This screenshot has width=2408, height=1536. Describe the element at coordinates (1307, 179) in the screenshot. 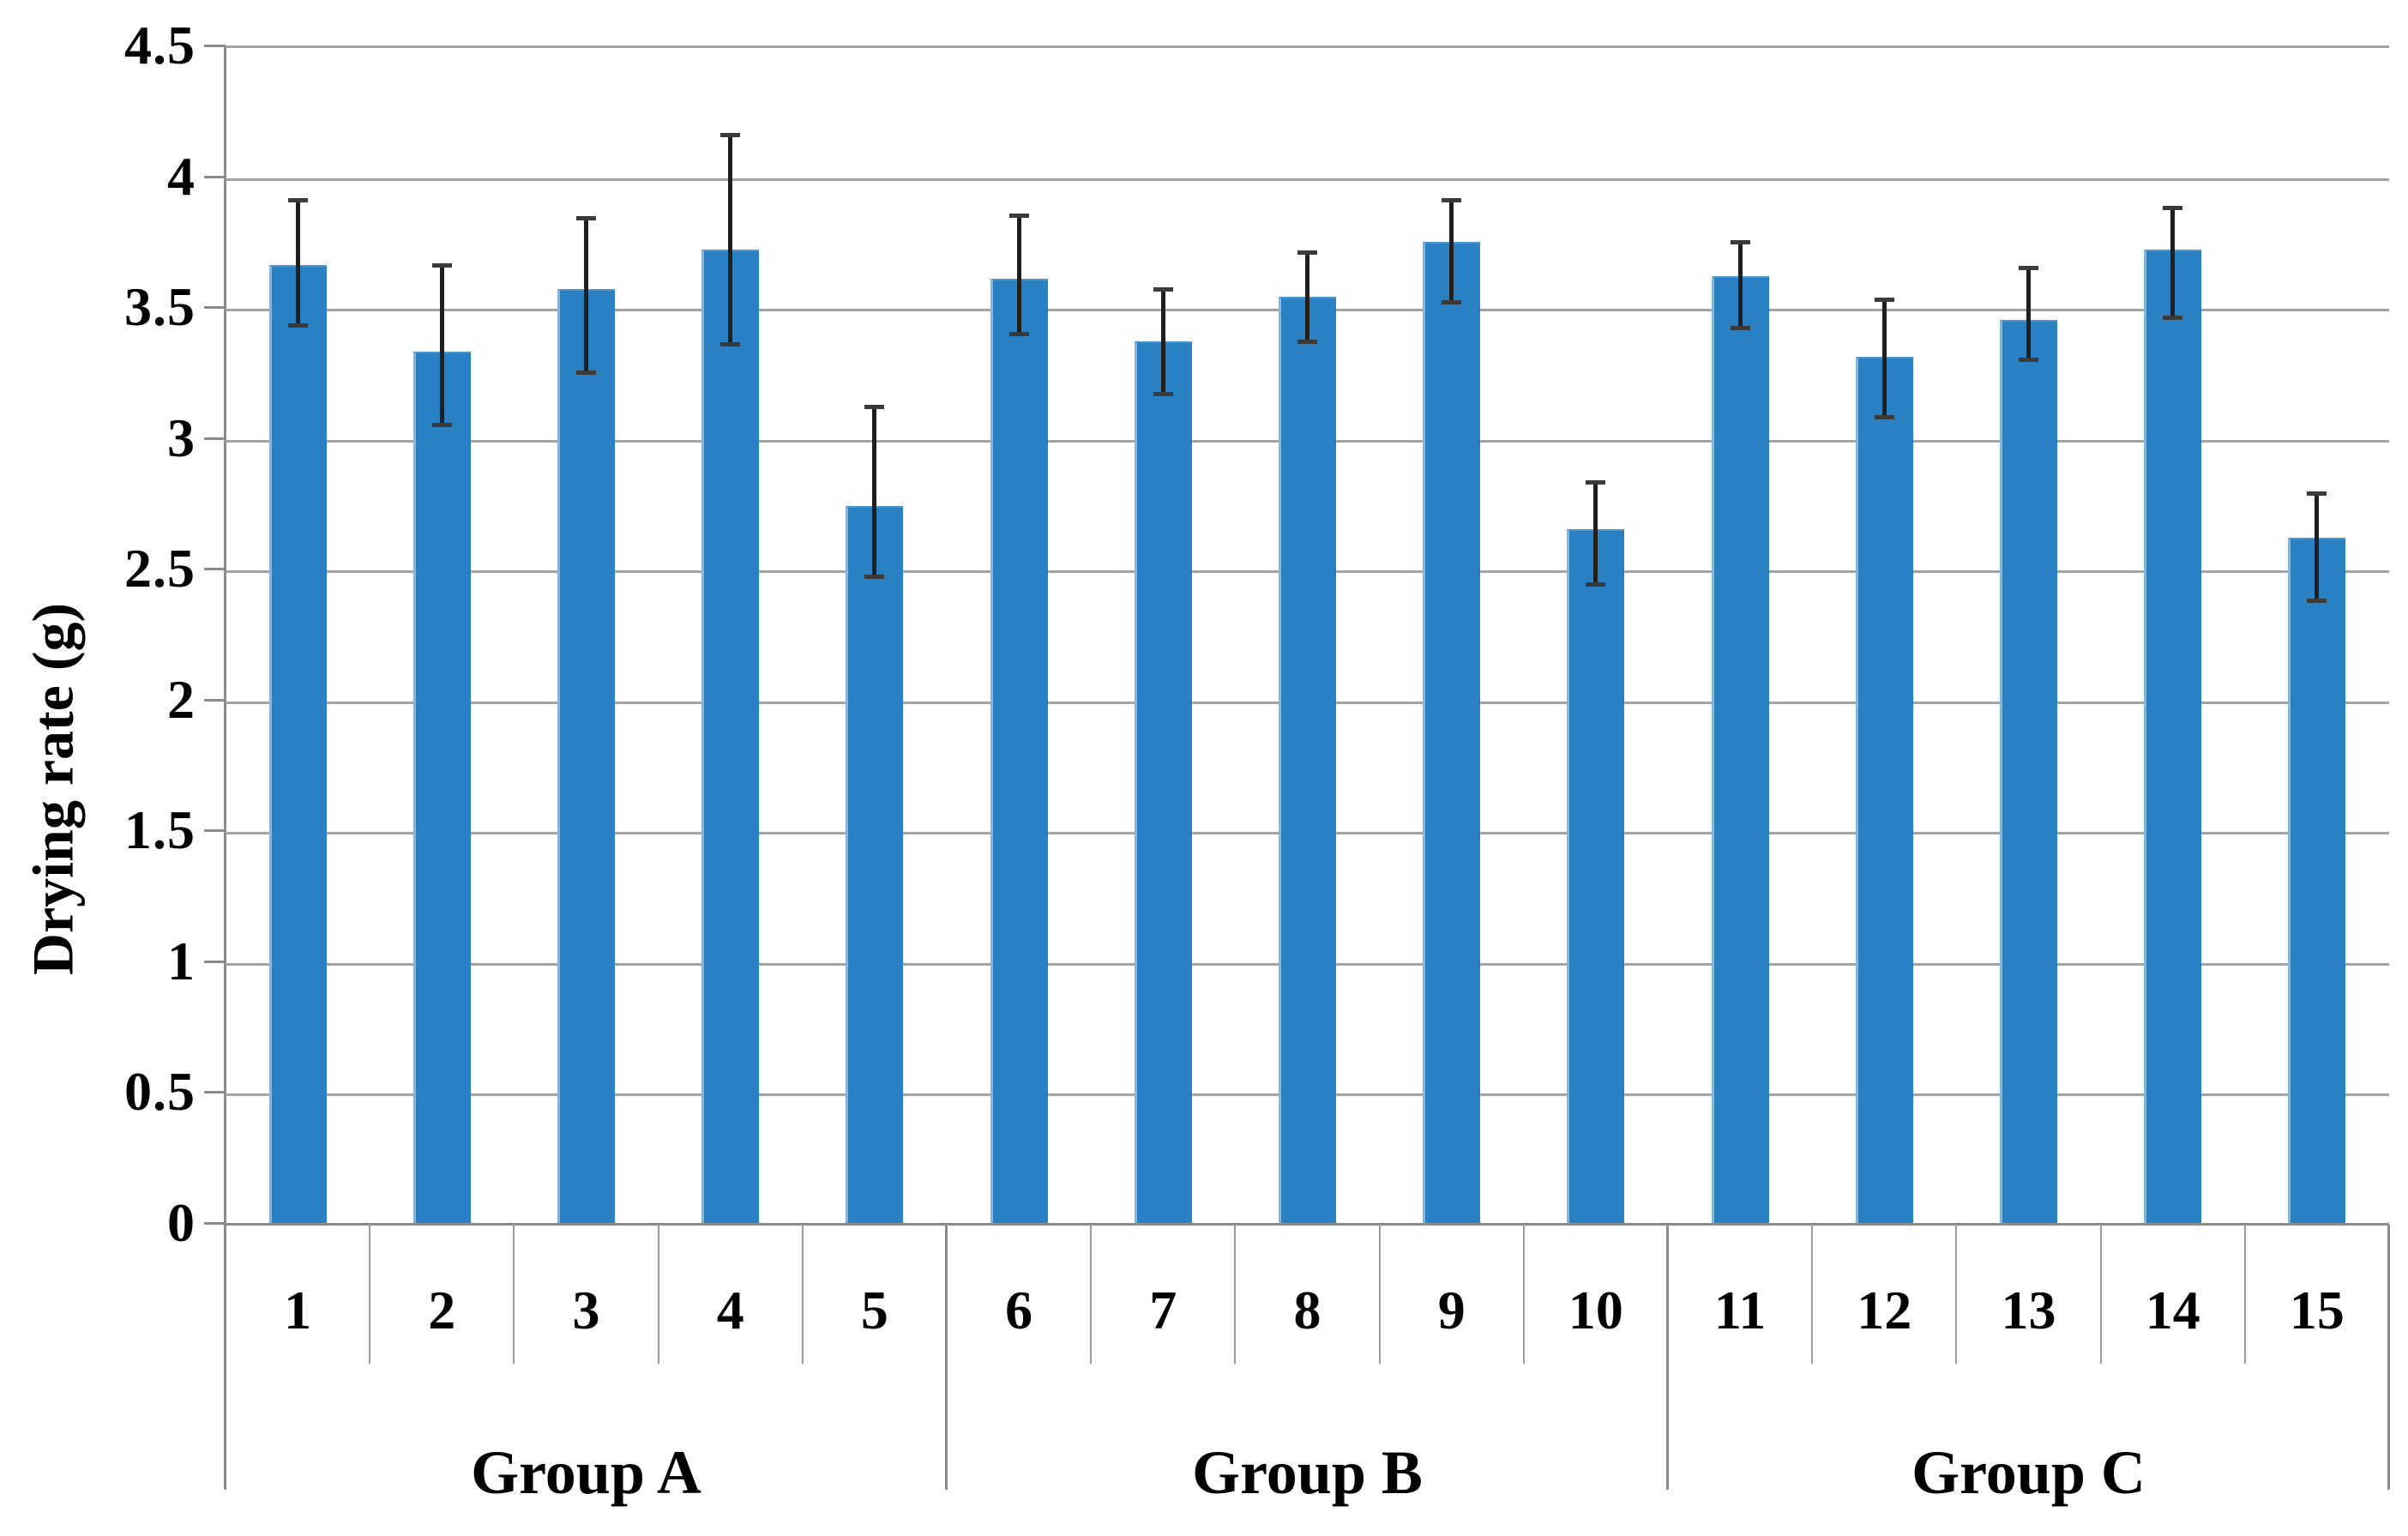

I see `gridline` at that location.